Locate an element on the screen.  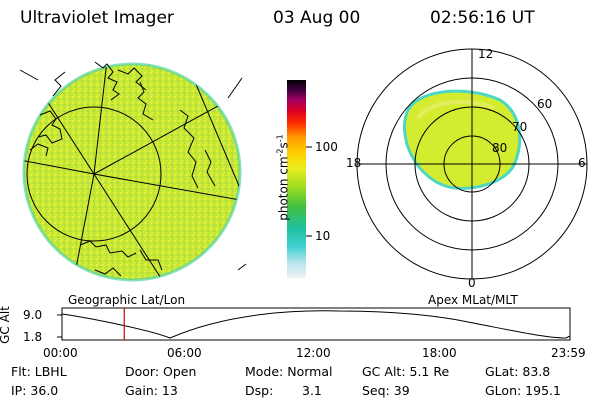
altitude-plot is located at coordinates (314, 324).